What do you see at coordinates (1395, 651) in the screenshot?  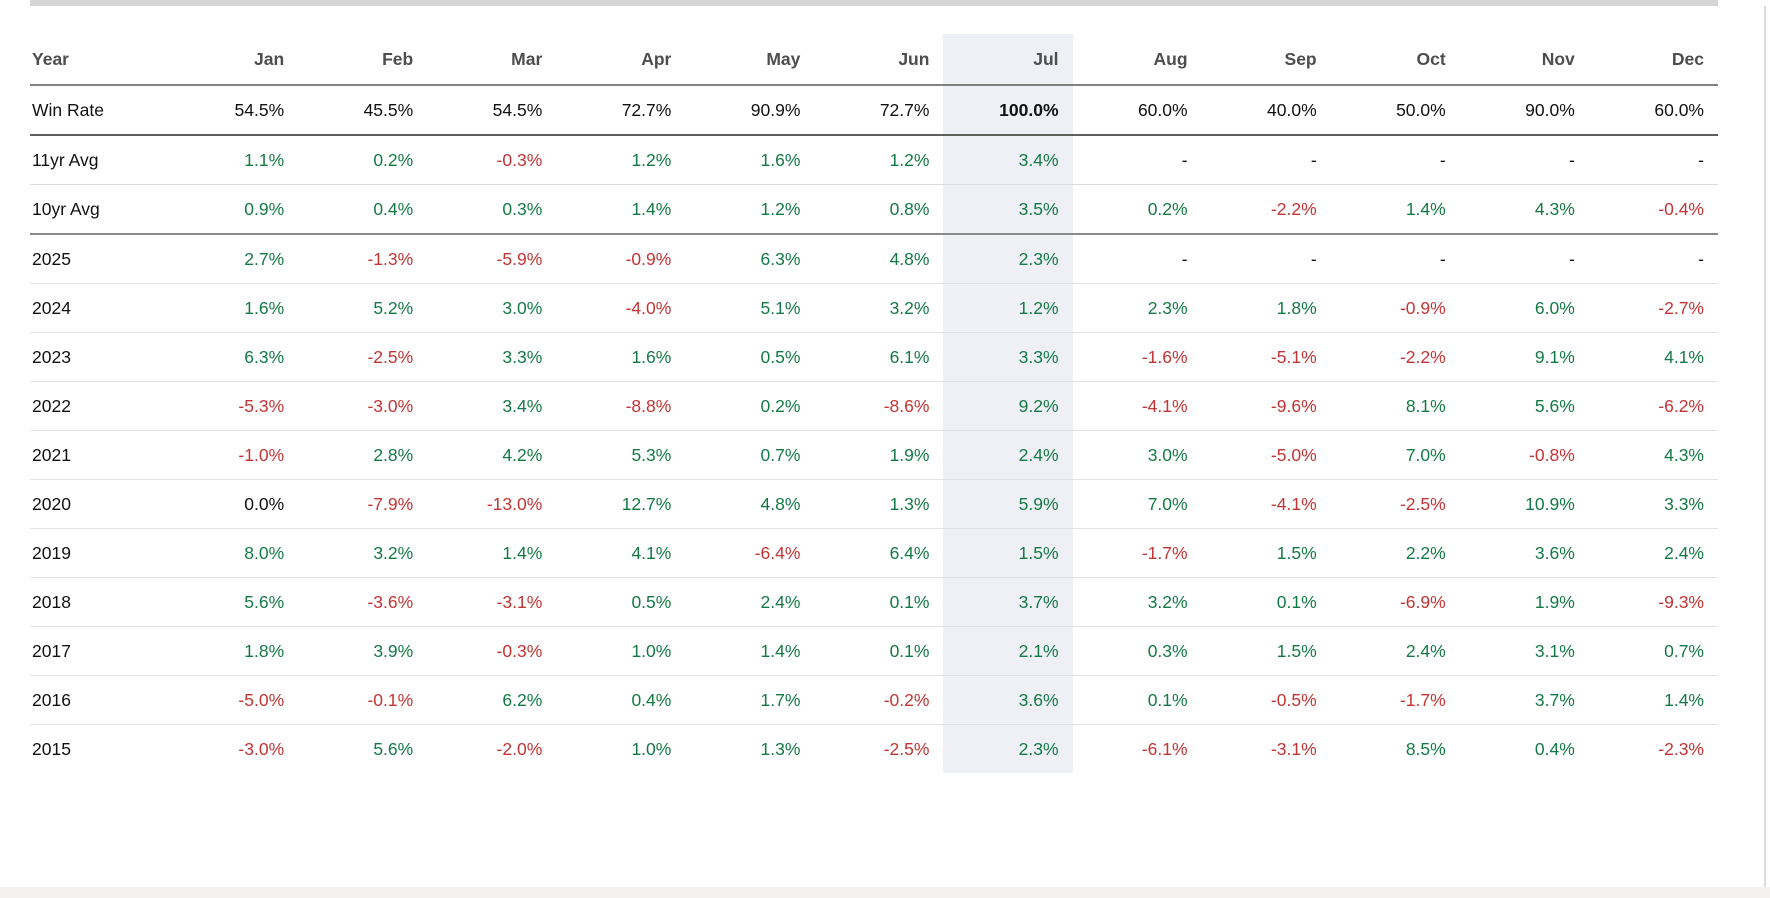 I see `cell-2017-oct: 2.4%` at bounding box center [1395, 651].